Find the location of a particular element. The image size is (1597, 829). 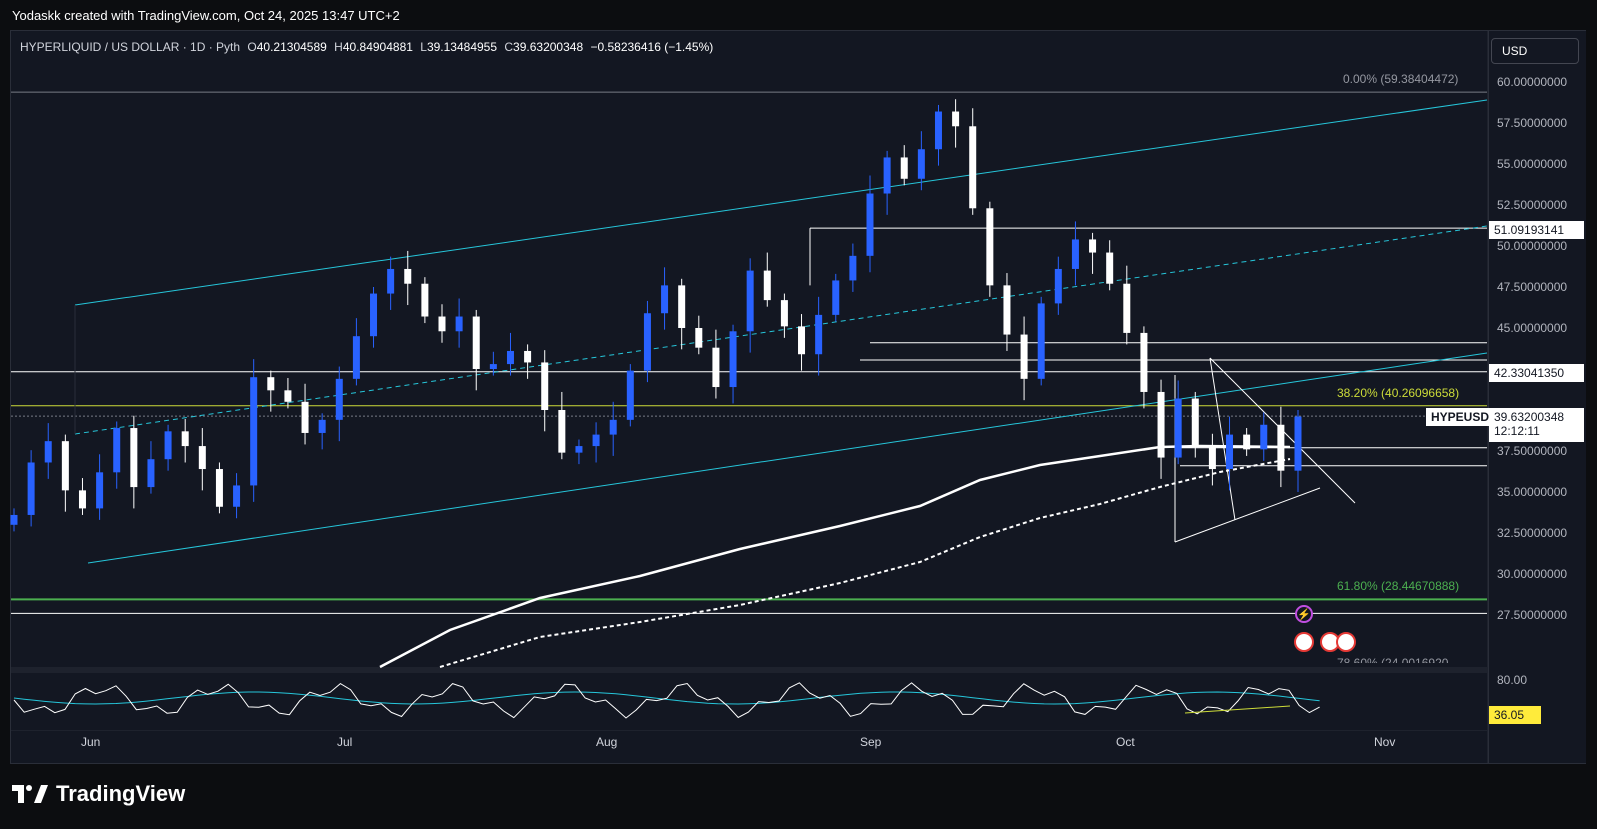

x-label: Oct is located at coordinates (1125, 742).